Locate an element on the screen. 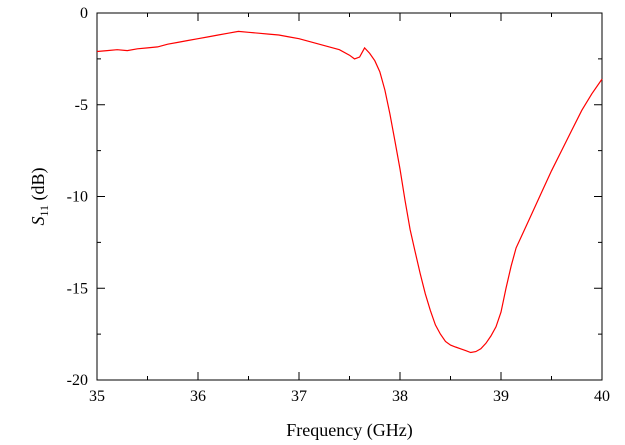  y-axis-label-suffix: (dB) is located at coordinates (38, 186).